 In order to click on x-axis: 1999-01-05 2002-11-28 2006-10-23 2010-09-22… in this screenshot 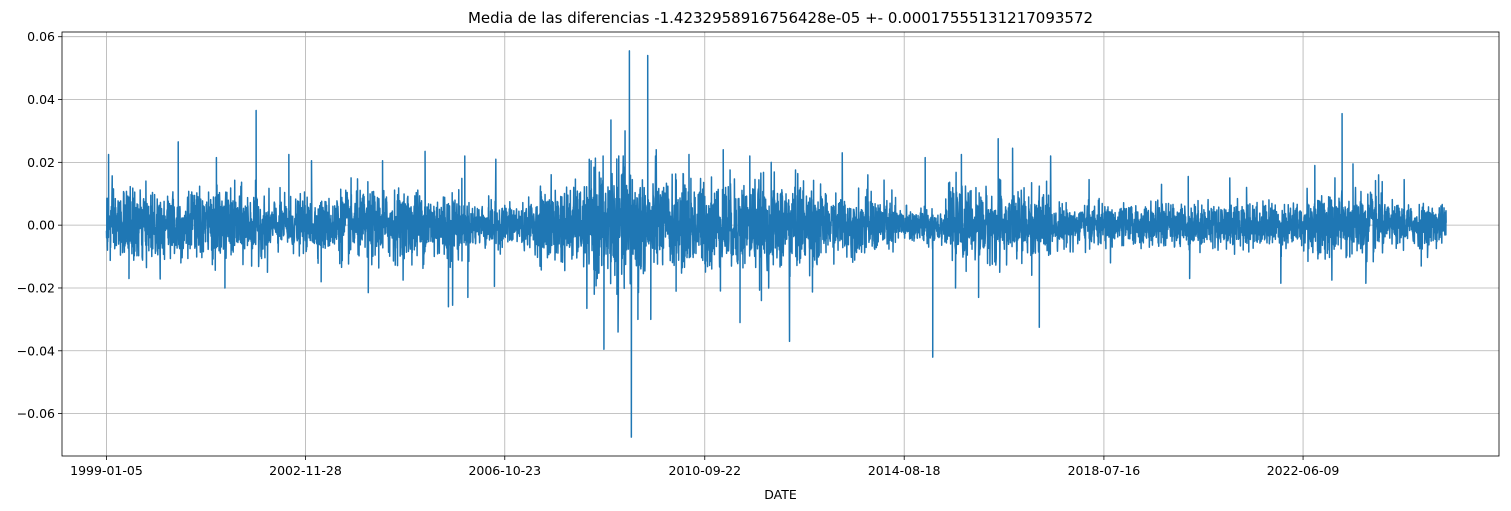, I will do `click(704, 467)`.